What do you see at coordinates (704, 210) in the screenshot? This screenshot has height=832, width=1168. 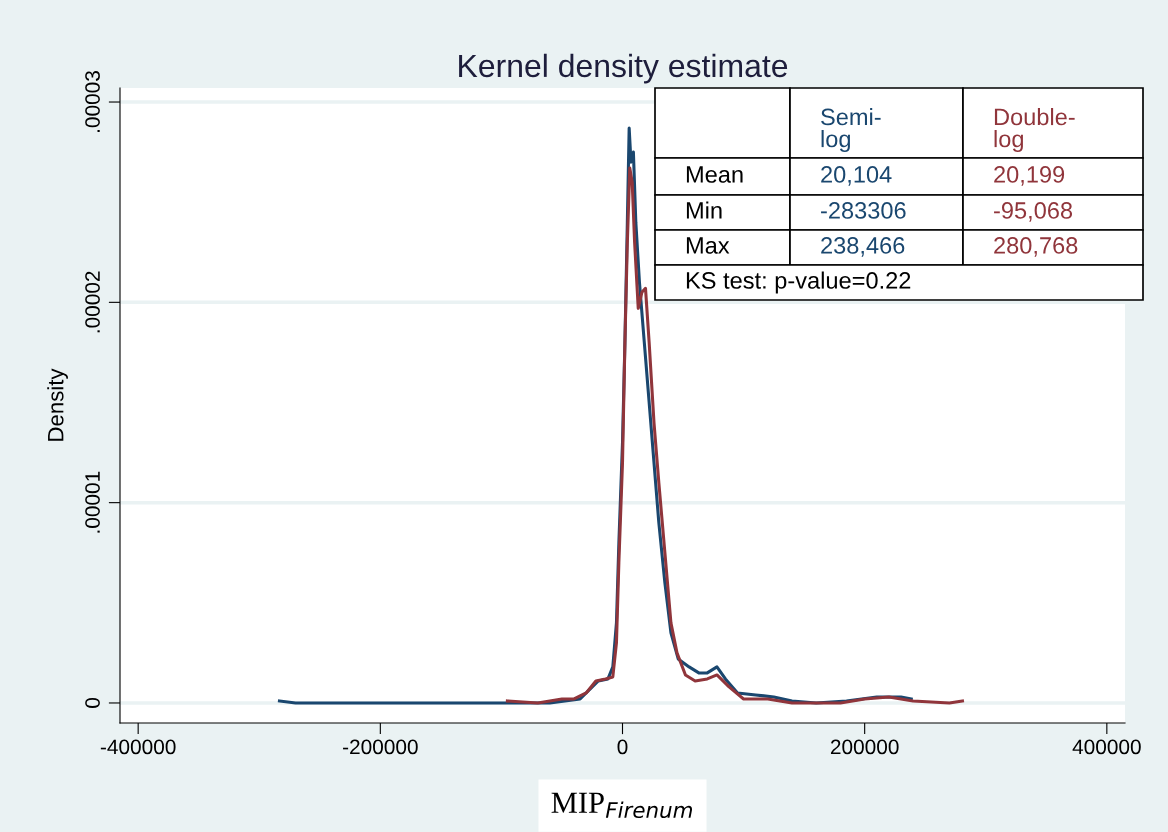 I see `annotation: Min` at bounding box center [704, 210].